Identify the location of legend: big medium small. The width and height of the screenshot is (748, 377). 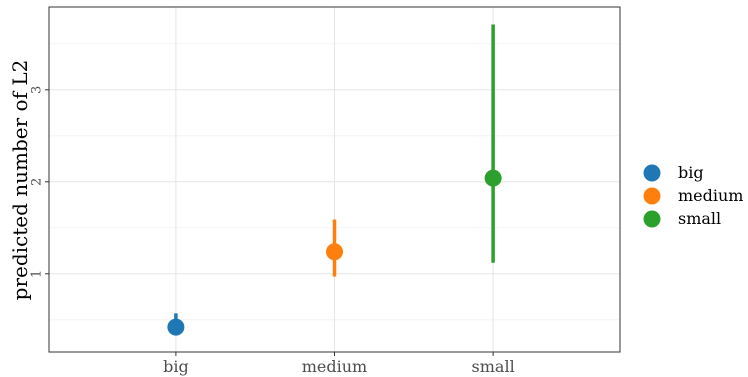
(693, 195).